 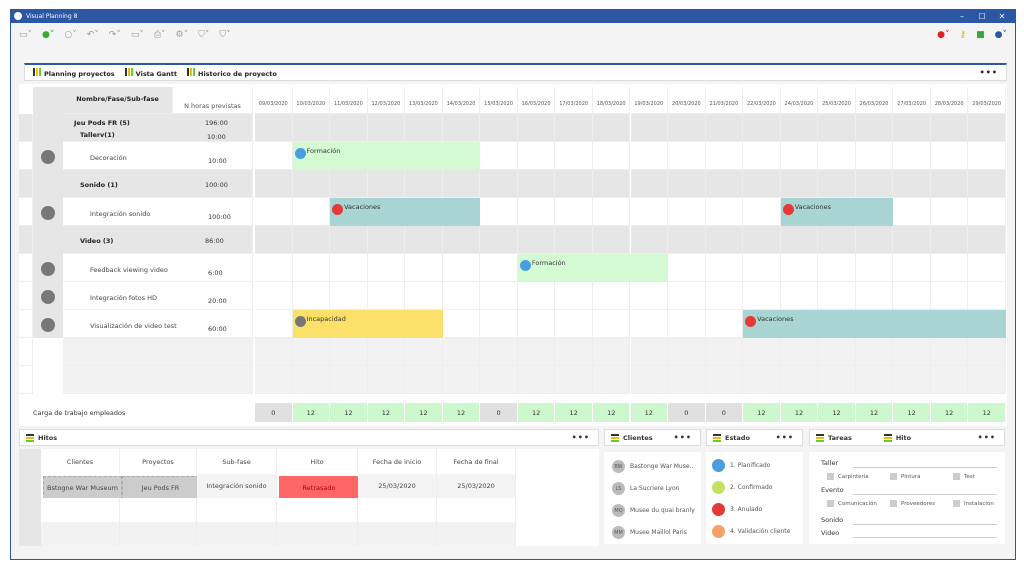 I want to click on filter-icon: ⛉˅, so click(x=204, y=34).